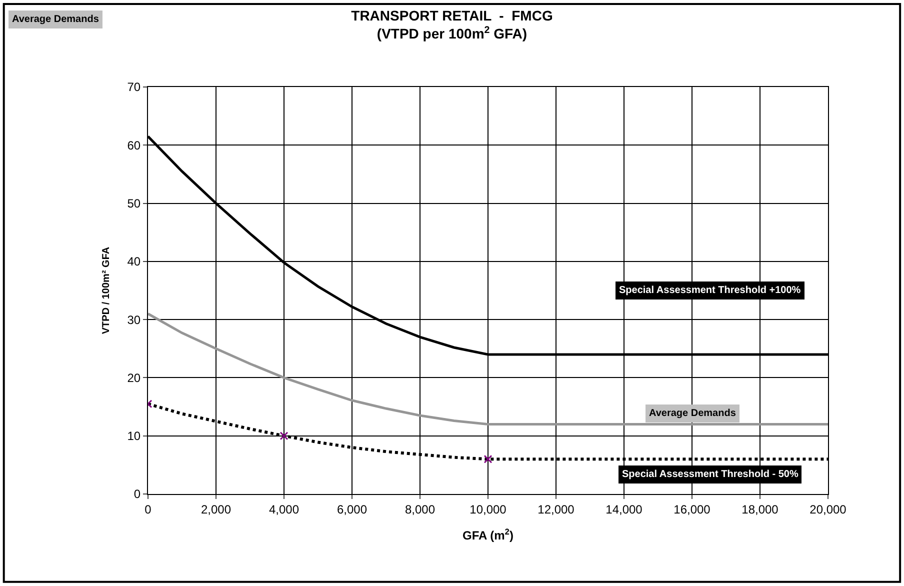  Describe the element at coordinates (710, 474) in the screenshot. I see `annotation: Special Assessment Threshold - 50%` at that location.